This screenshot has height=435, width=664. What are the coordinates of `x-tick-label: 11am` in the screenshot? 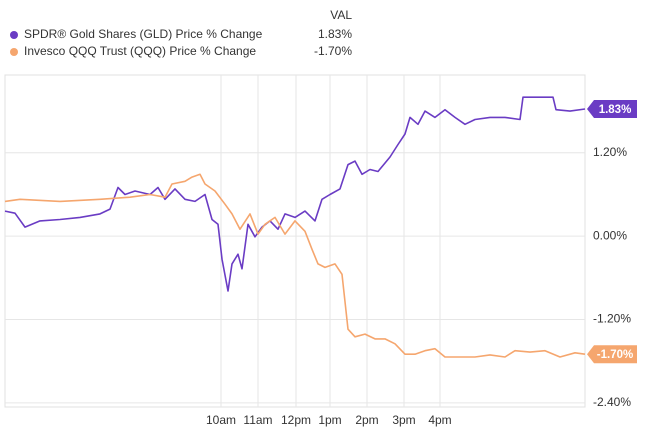 It's located at (257, 420).